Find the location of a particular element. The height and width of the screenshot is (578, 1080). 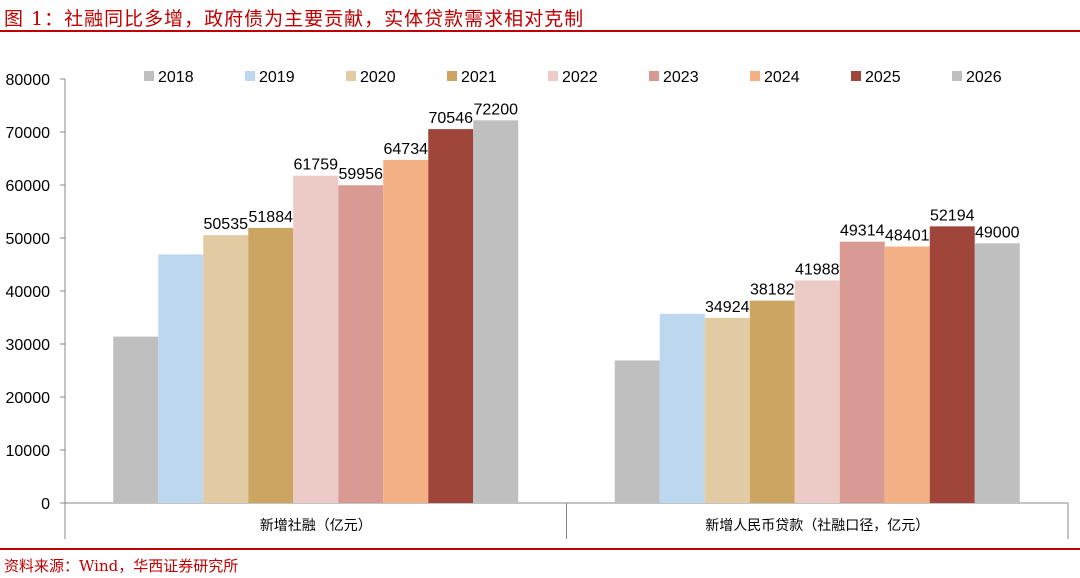

legend-label-2024: 2024 is located at coordinates (782, 77).